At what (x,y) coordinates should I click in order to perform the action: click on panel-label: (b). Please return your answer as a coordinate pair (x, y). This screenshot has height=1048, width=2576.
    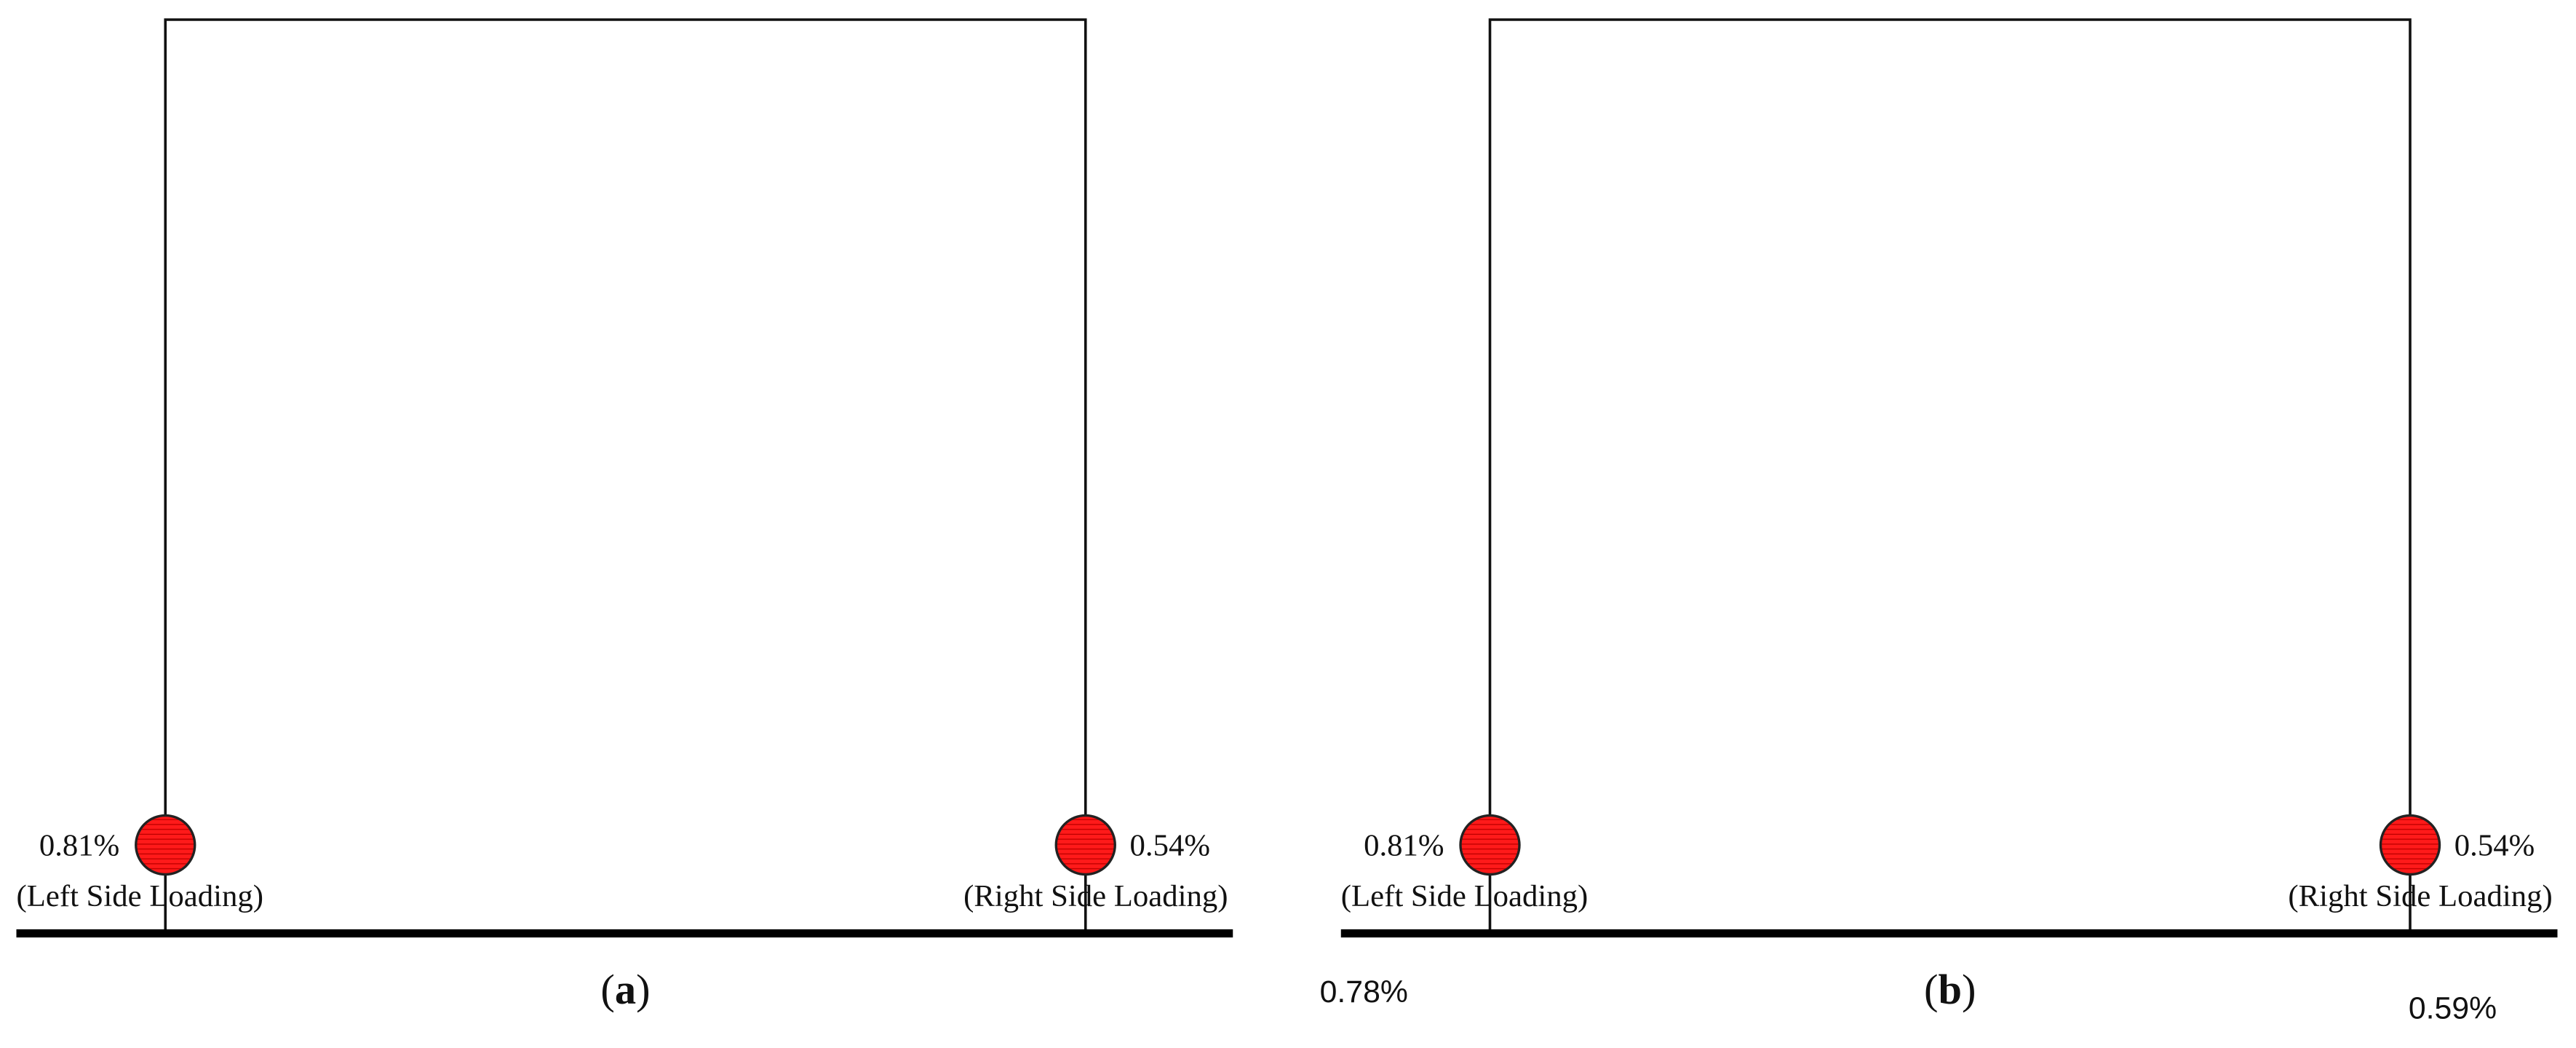
    Looking at the image, I should click on (1950, 989).